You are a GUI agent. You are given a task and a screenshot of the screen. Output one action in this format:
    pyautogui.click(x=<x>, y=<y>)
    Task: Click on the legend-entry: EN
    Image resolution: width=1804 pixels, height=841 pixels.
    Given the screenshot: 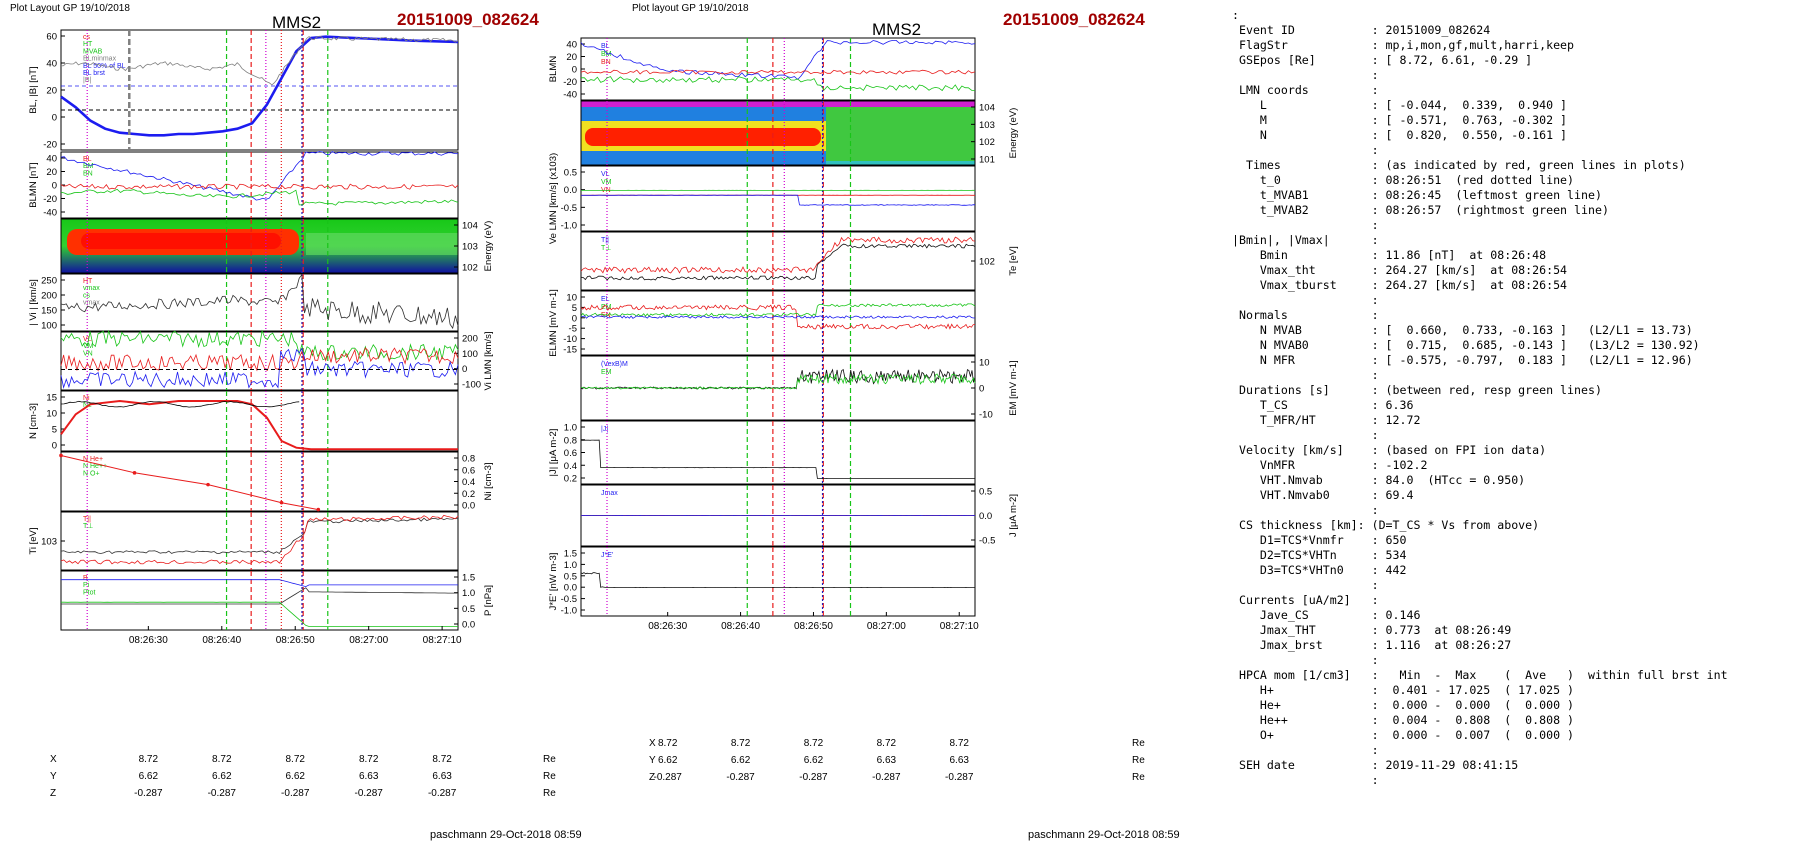 What is the action you would take?
    pyautogui.click(x=606, y=315)
    